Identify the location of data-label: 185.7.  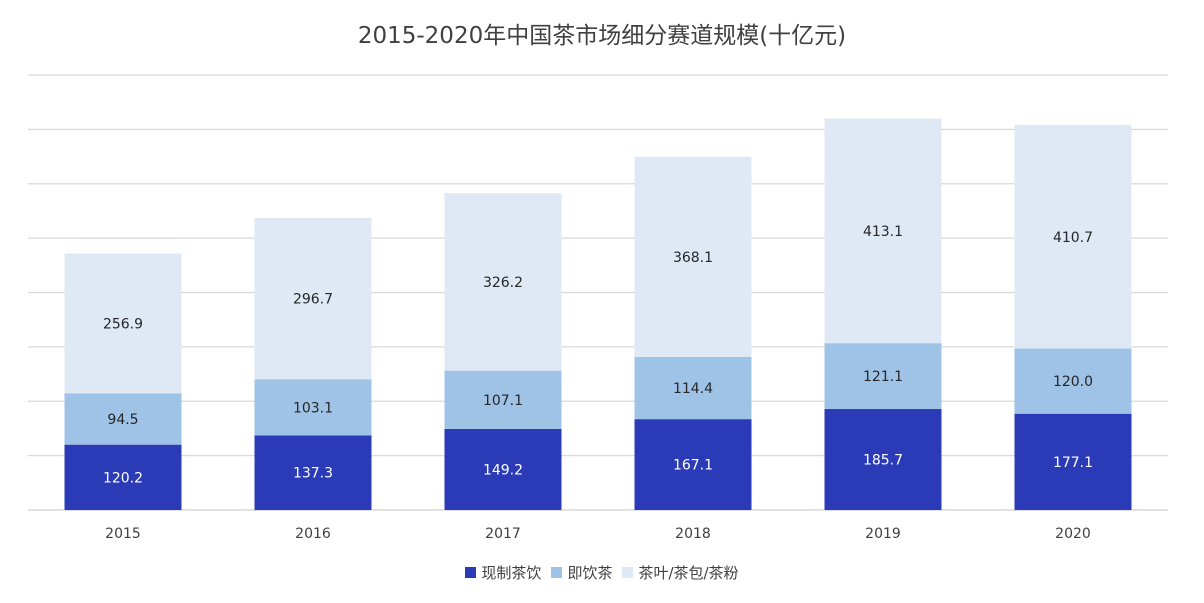
(883, 461).